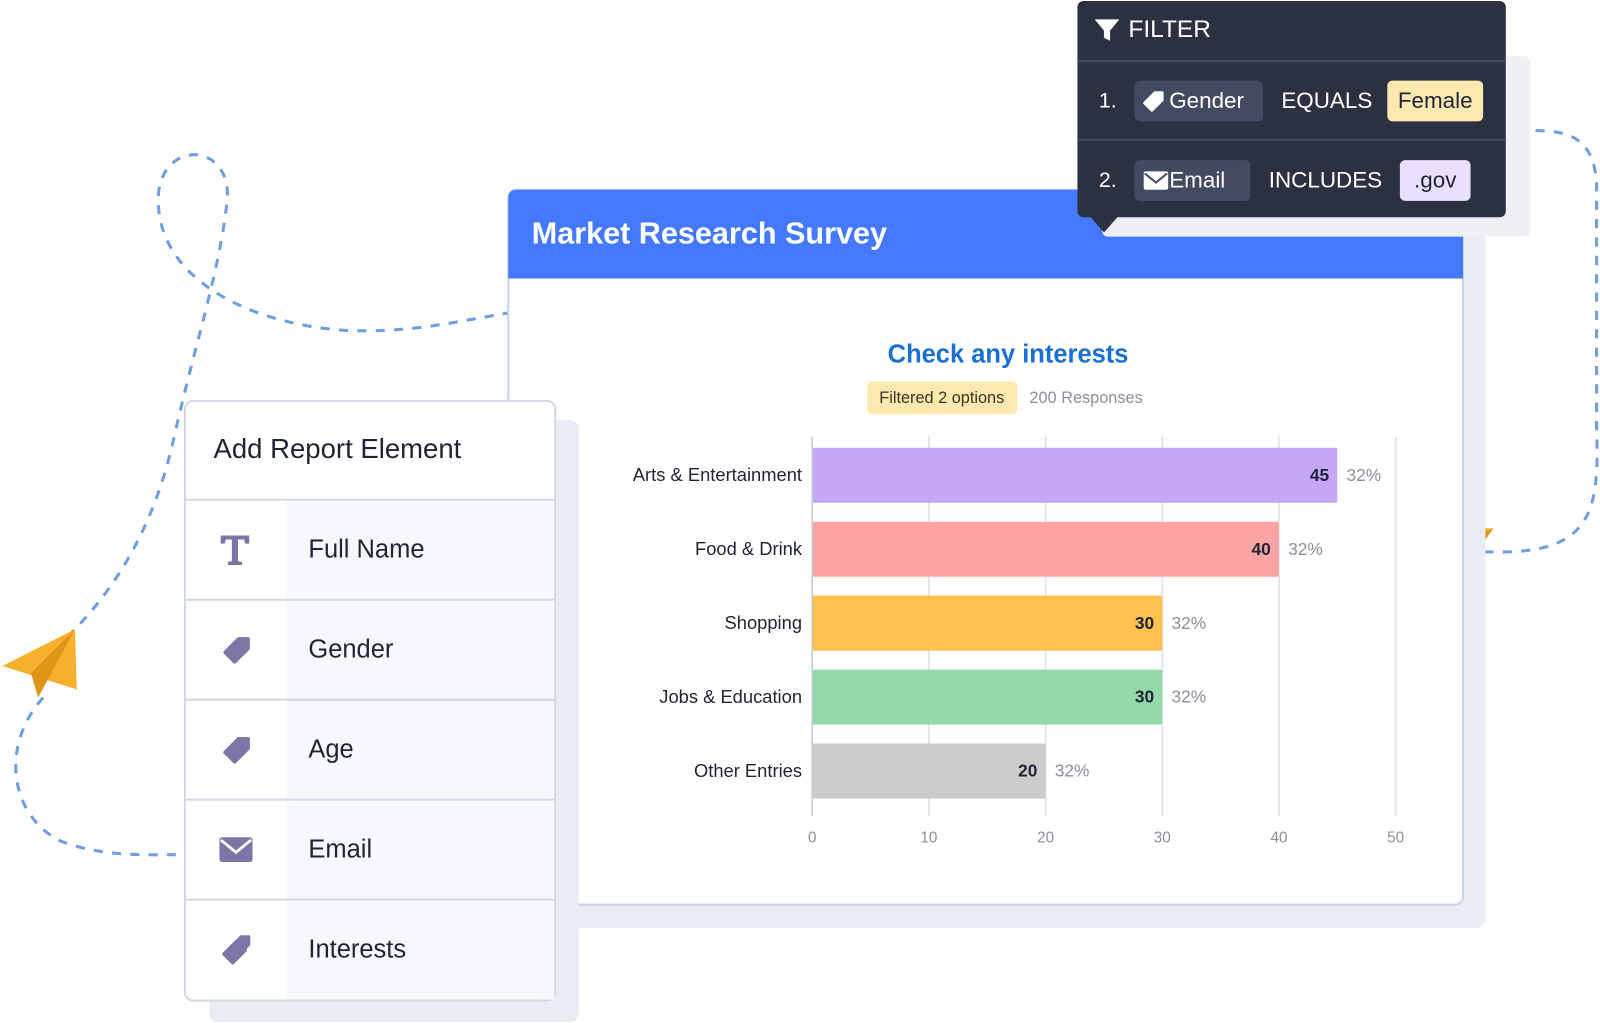 This screenshot has width=1600, height=1023. I want to click on category-label: Other Entries, so click(748, 770).